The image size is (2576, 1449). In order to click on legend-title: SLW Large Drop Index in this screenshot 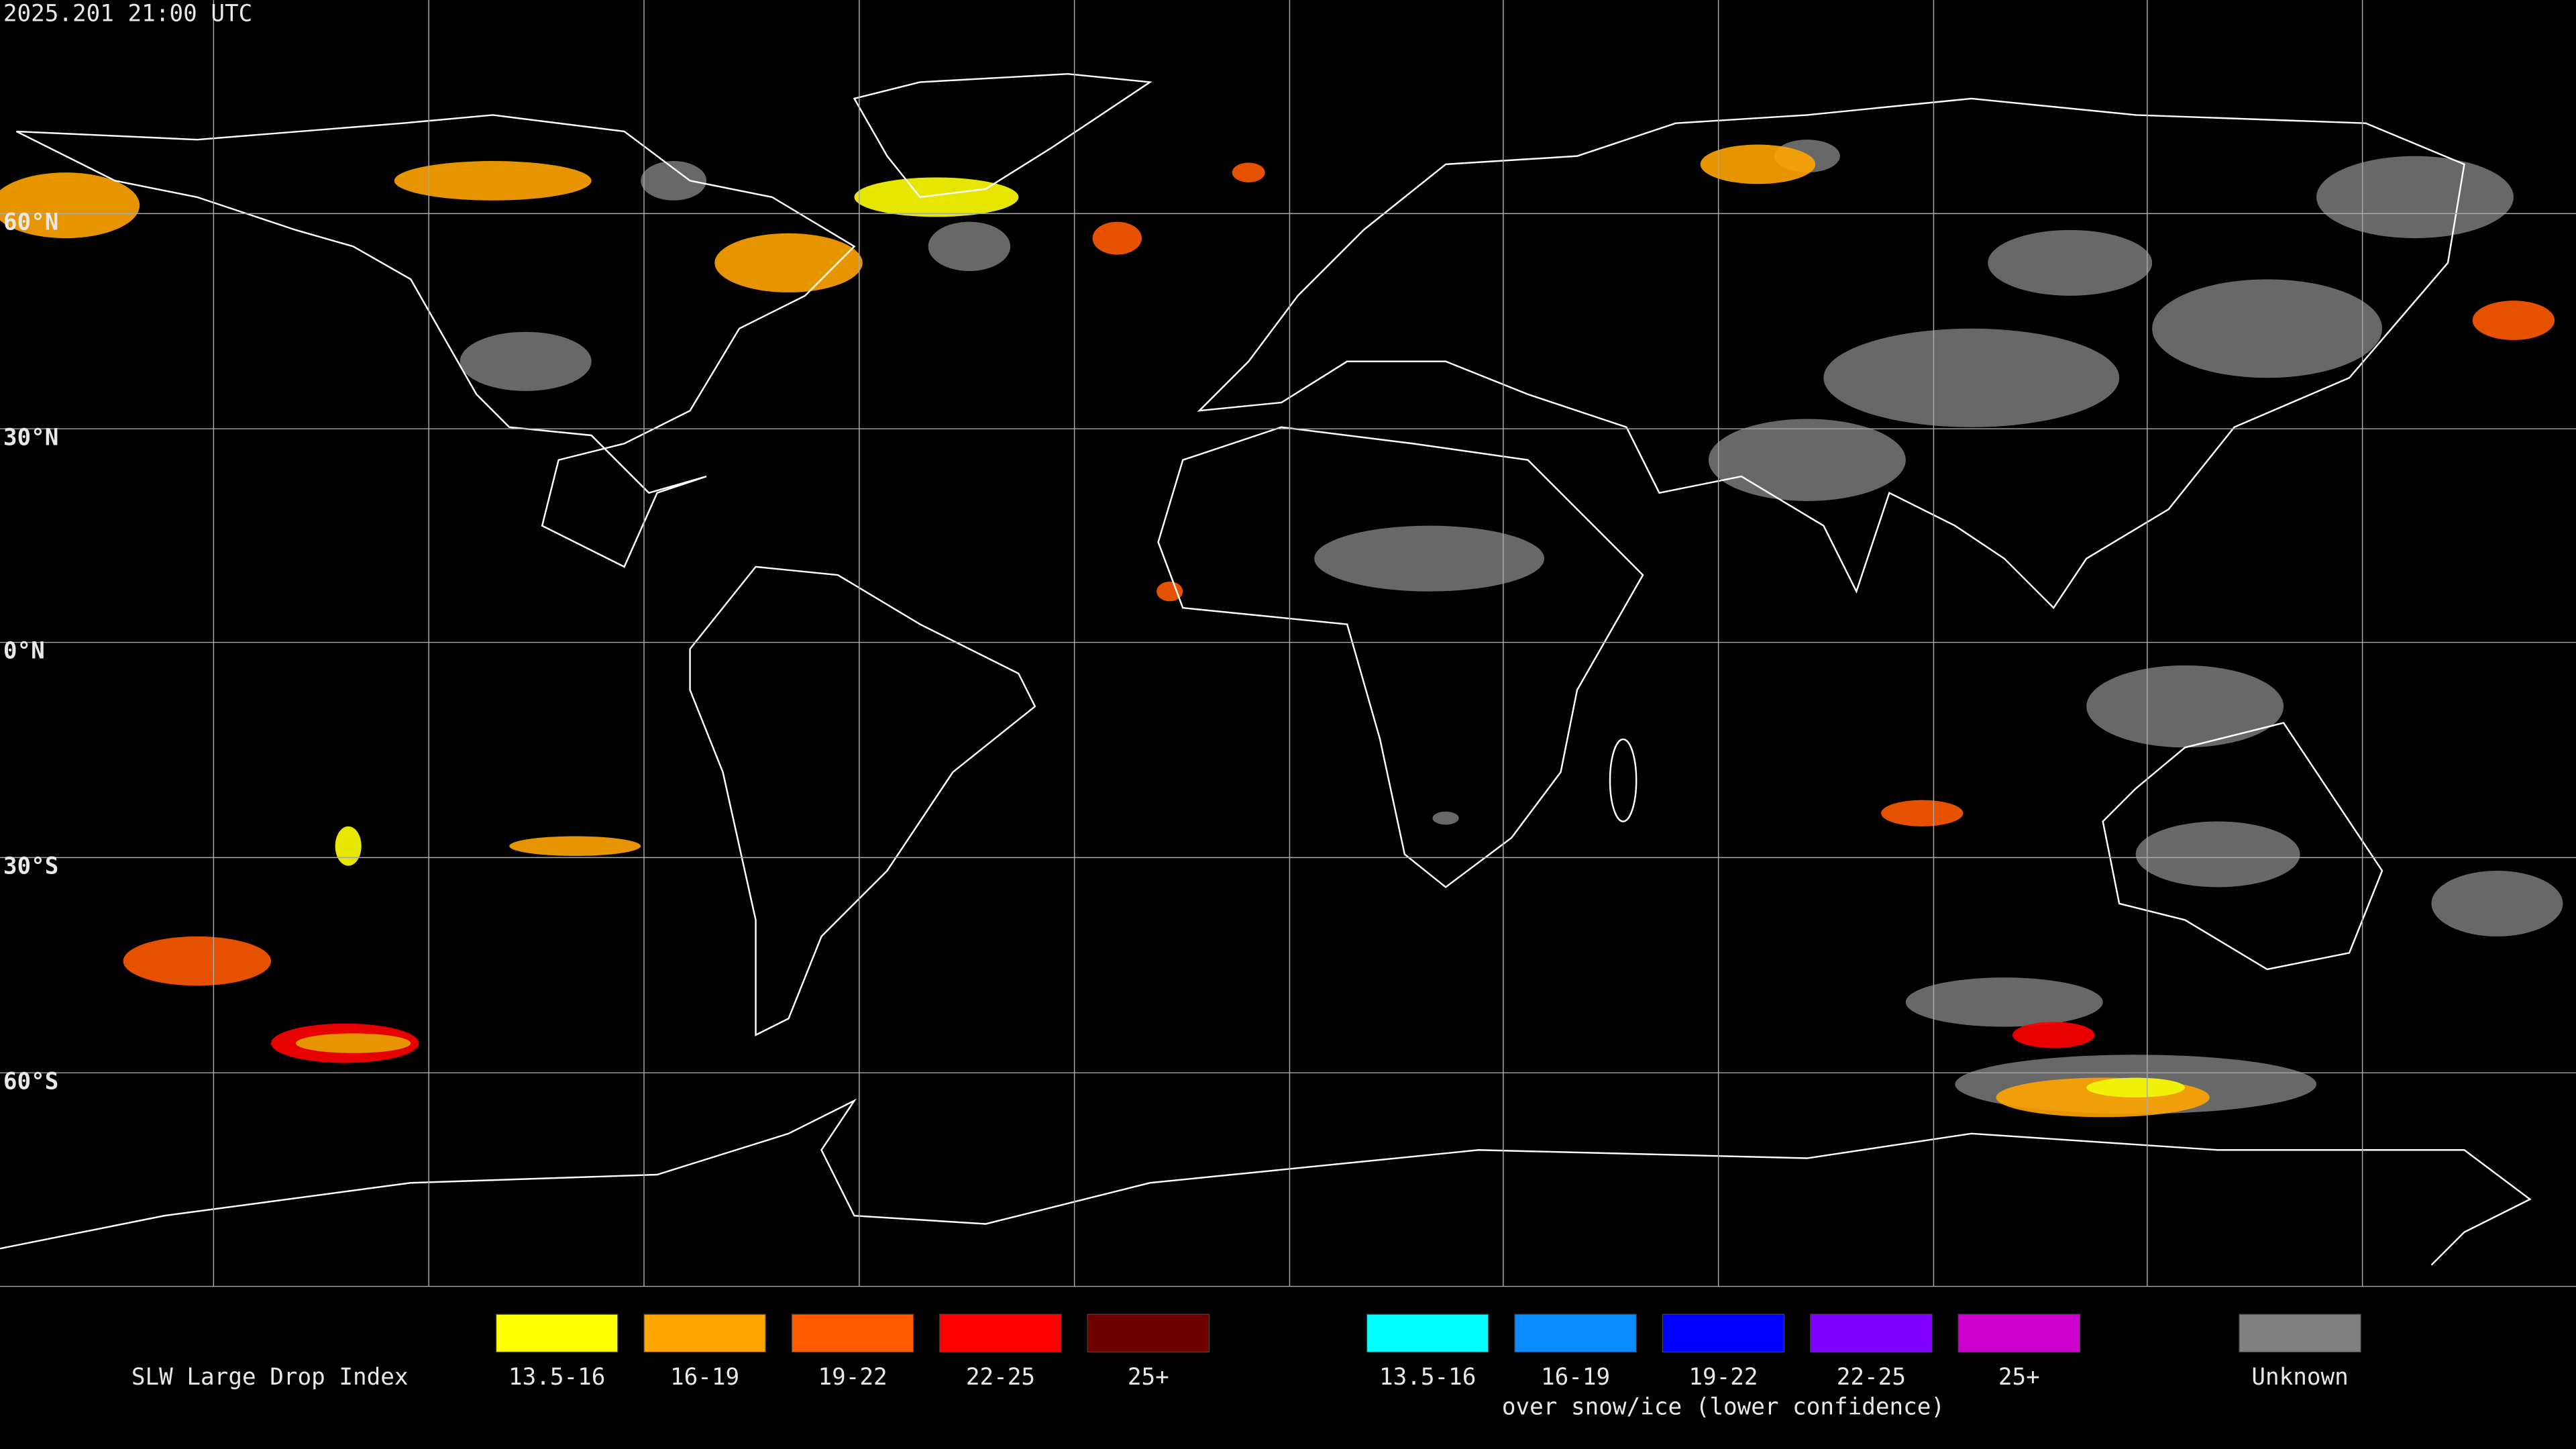, I will do `click(270, 1377)`.